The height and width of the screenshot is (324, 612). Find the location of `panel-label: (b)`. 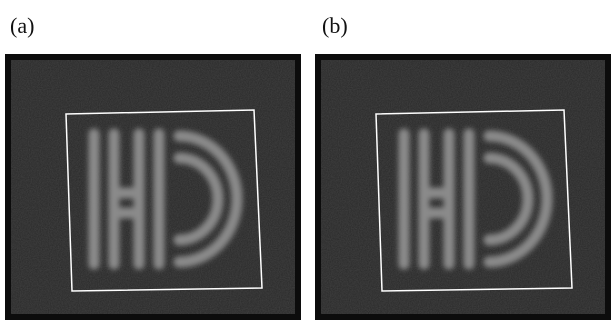

panel-label: (b) is located at coordinates (335, 25).